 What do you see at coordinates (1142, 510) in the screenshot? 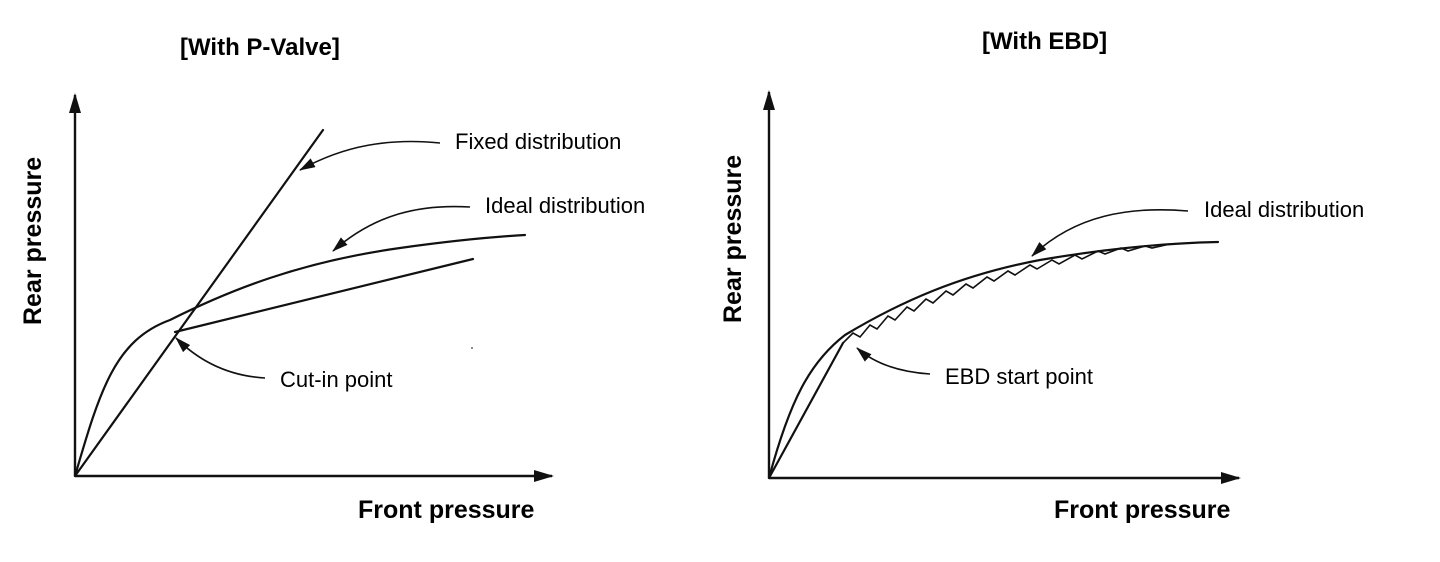
I see `right-x-axis-label: Front pressure` at bounding box center [1142, 510].